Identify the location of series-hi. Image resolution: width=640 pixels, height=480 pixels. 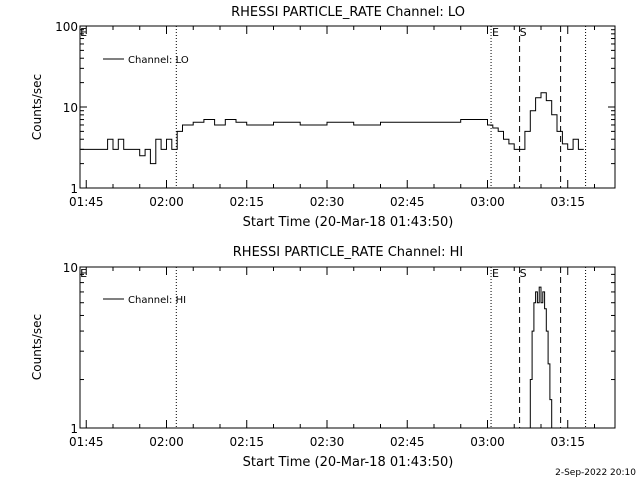
(540, 357).